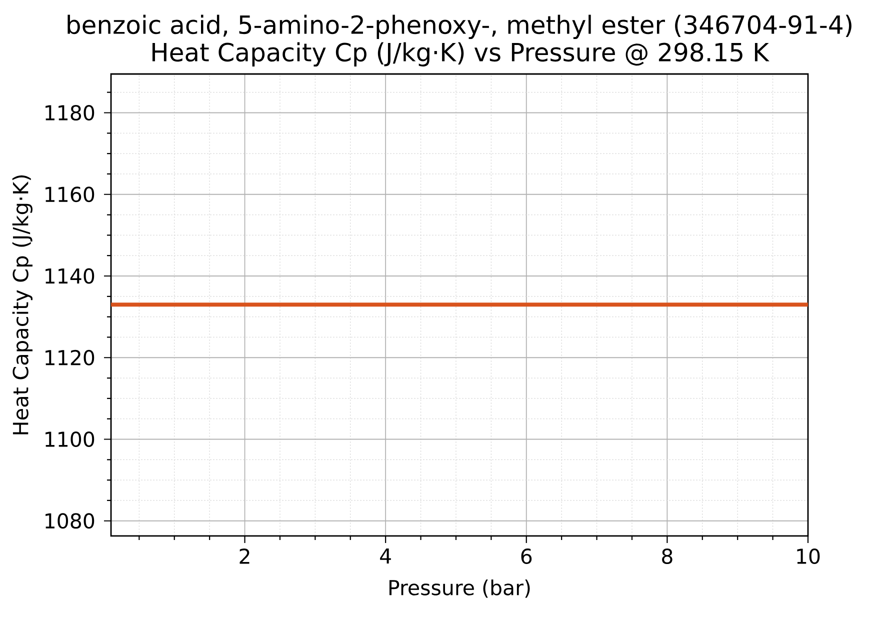 The image size is (869, 644). What do you see at coordinates (461, 54) in the screenshot?
I see `chart-subtitle: Heat Capacity Cp (J/kg·K) vs Pressure @ 298.15 K` at bounding box center [461, 54].